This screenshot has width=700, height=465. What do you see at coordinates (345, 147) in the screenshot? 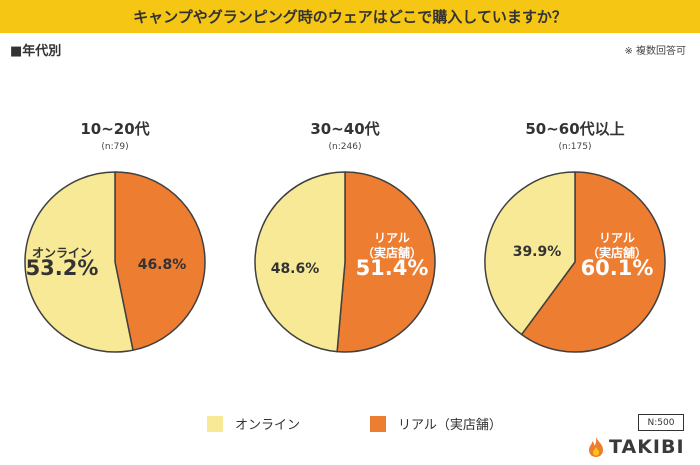
I see `pie-sample-size-1: (n:246)` at bounding box center [345, 147].